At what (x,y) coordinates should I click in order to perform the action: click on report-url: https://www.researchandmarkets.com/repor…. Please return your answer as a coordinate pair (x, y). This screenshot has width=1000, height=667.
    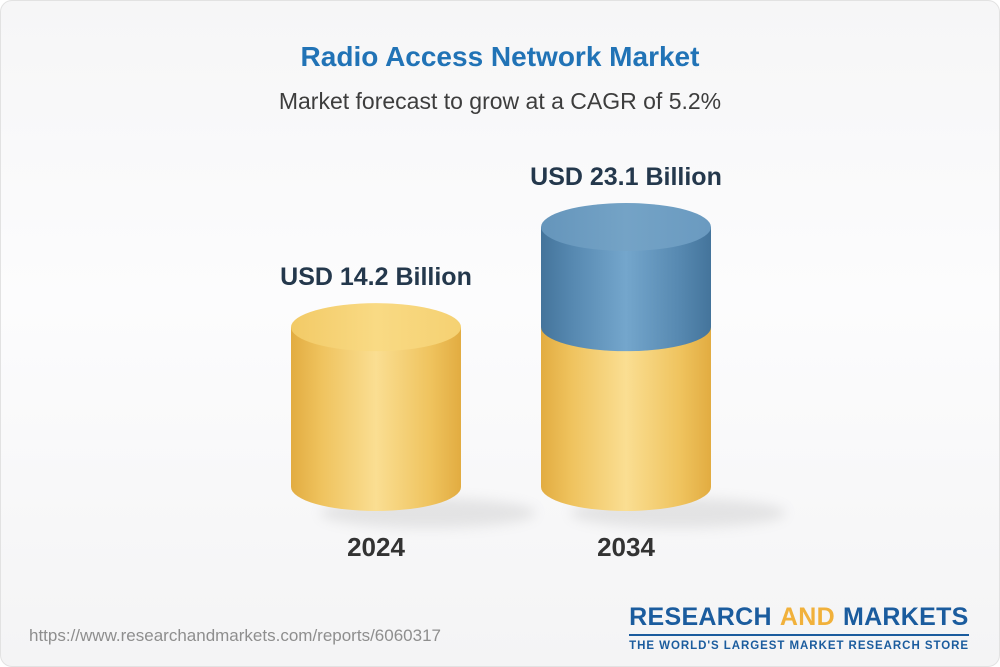
    Looking at the image, I should click on (235, 635).